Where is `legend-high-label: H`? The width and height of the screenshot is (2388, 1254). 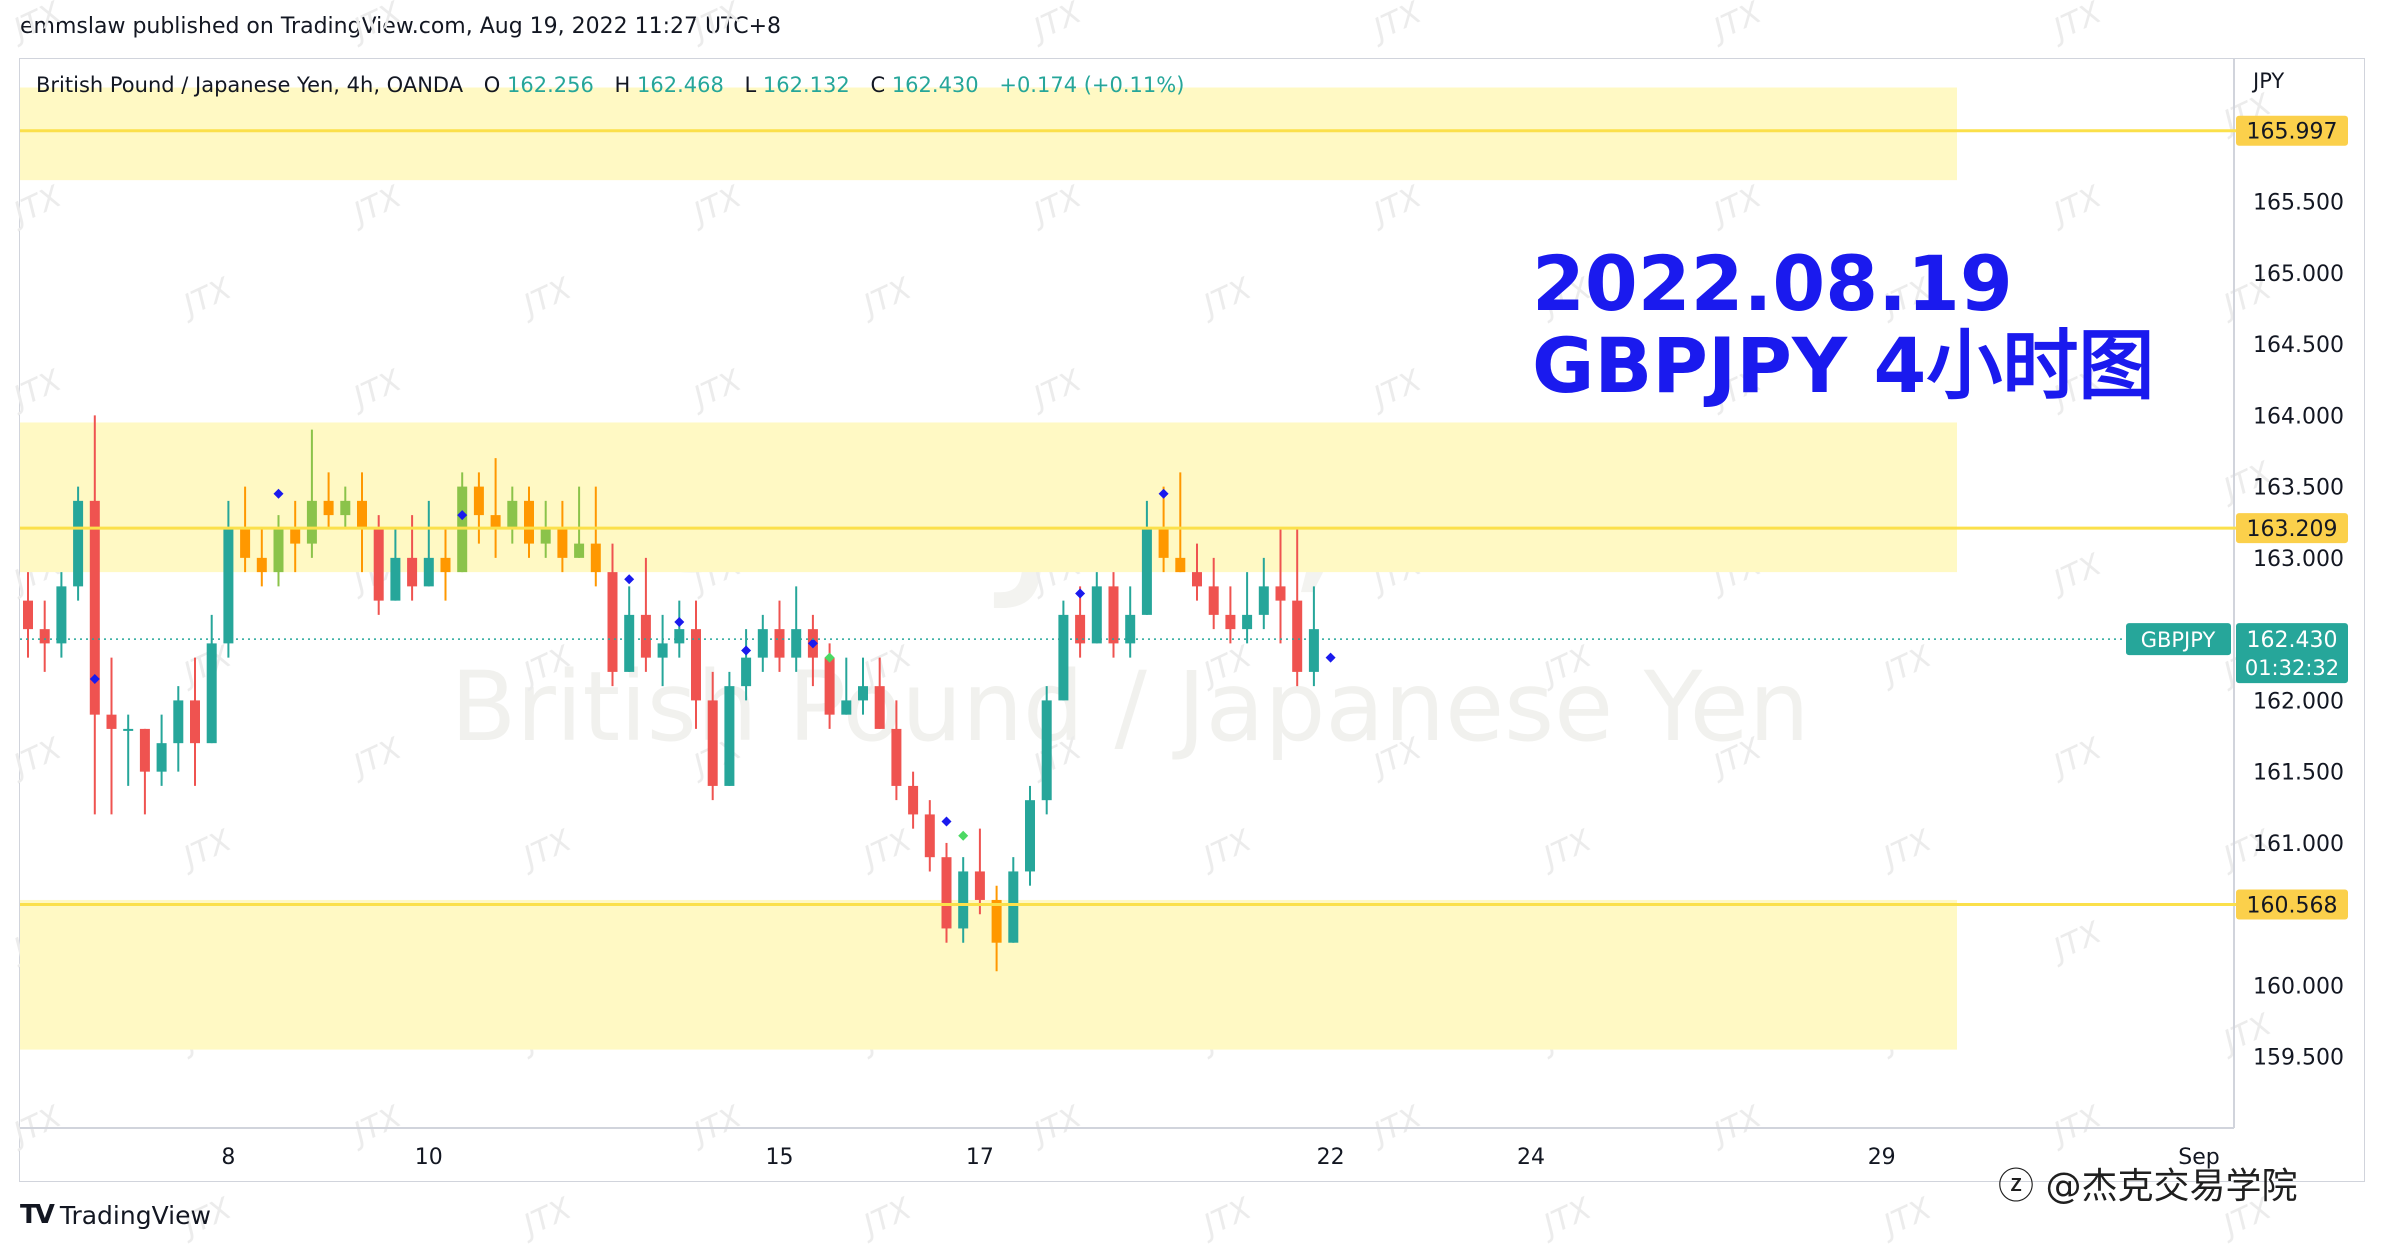 legend-high-label: H is located at coordinates (623, 85).